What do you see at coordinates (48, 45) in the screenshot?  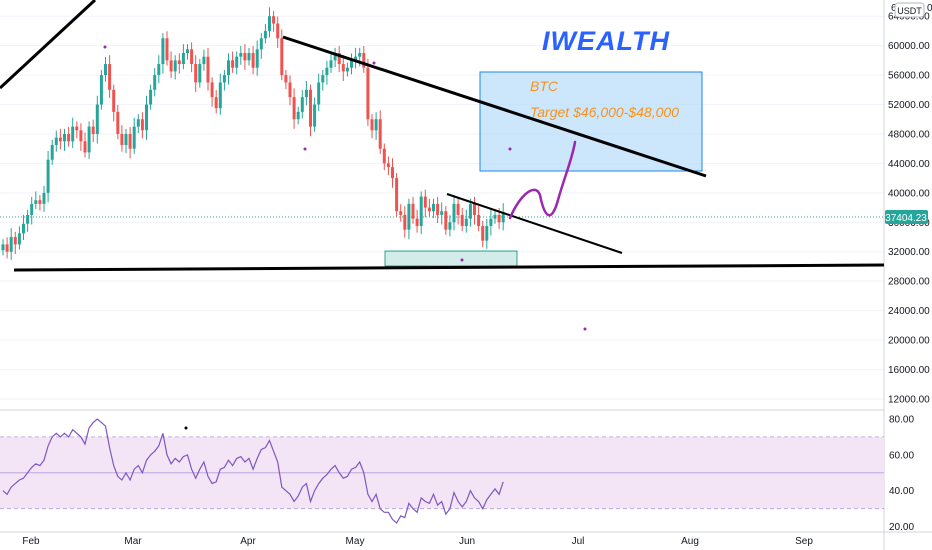 I see `upper-left-trendline` at bounding box center [48, 45].